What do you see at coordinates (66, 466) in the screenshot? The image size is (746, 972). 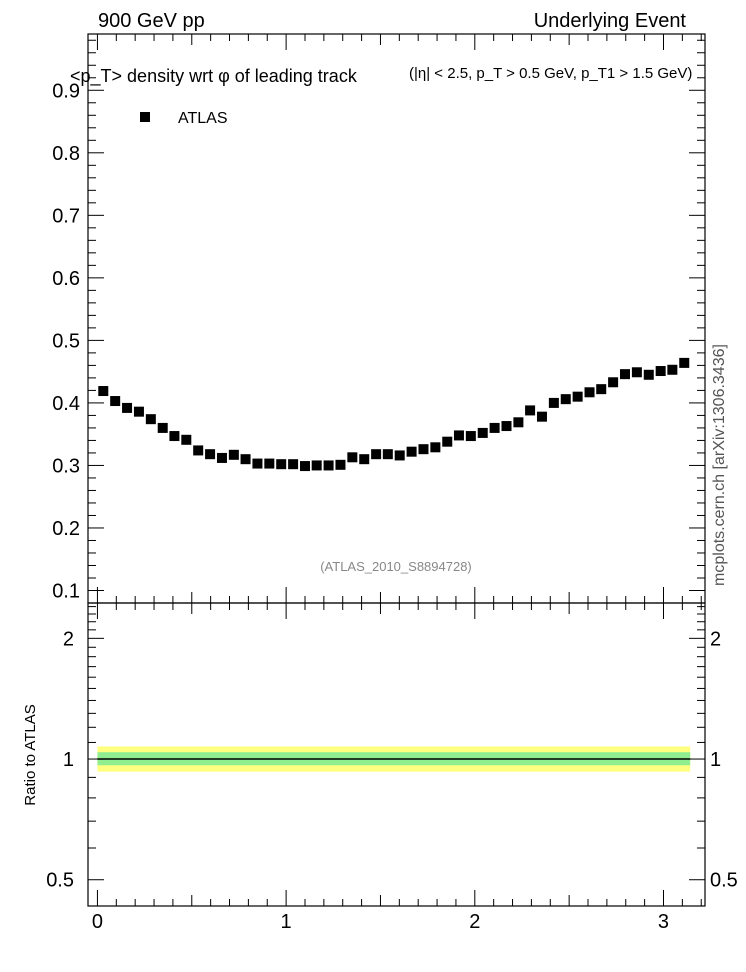 I see `main-y-tick-label: 0.3` at bounding box center [66, 466].